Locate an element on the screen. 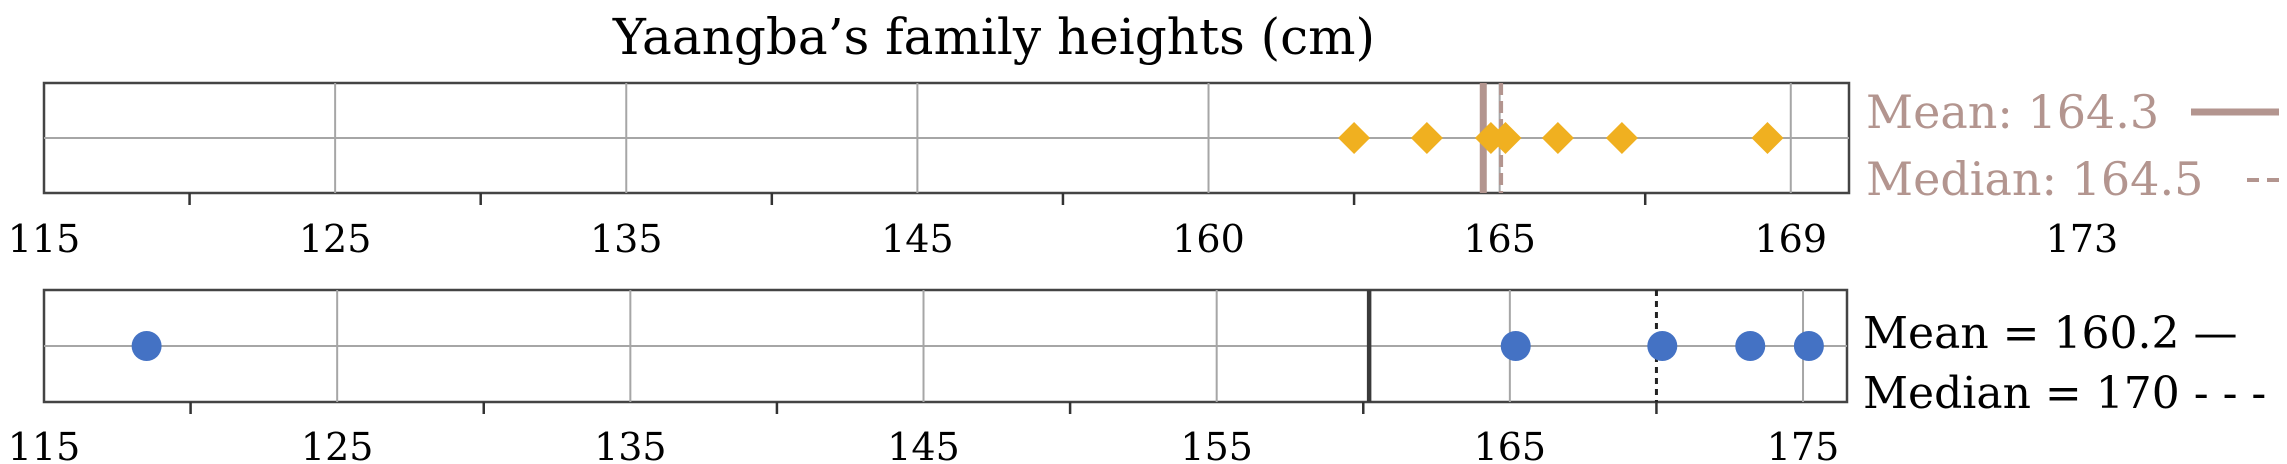  panel-1-tick-label: 165 is located at coordinates (1510, 444).